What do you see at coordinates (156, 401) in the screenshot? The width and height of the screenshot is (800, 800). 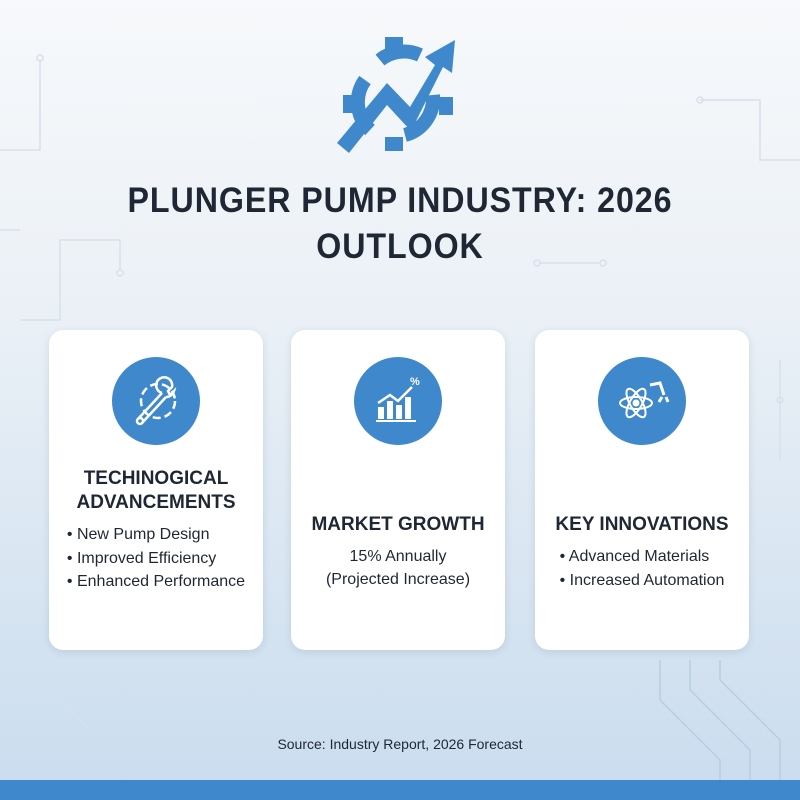 I see `gear-wrench-icon` at bounding box center [156, 401].